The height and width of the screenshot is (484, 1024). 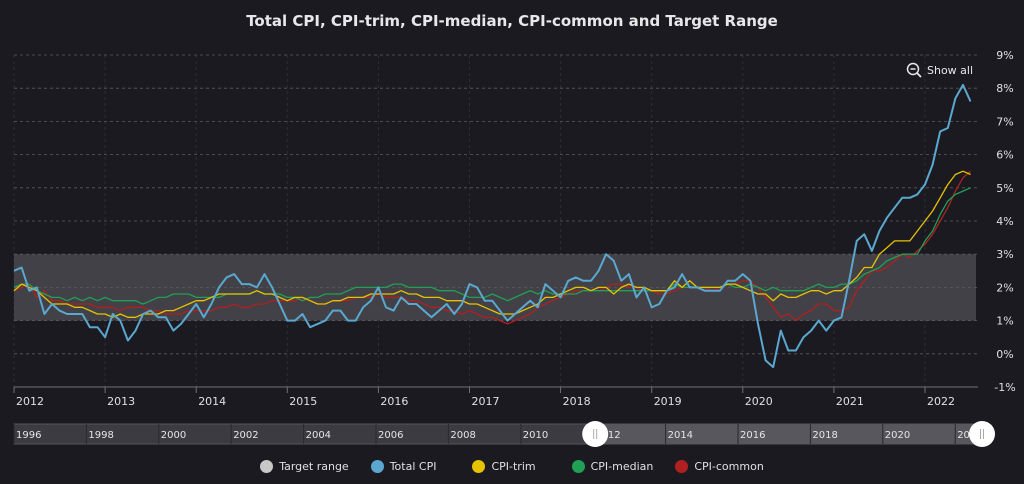 I want to click on legend-item-total-cpi: Total CPI, so click(x=403, y=466).